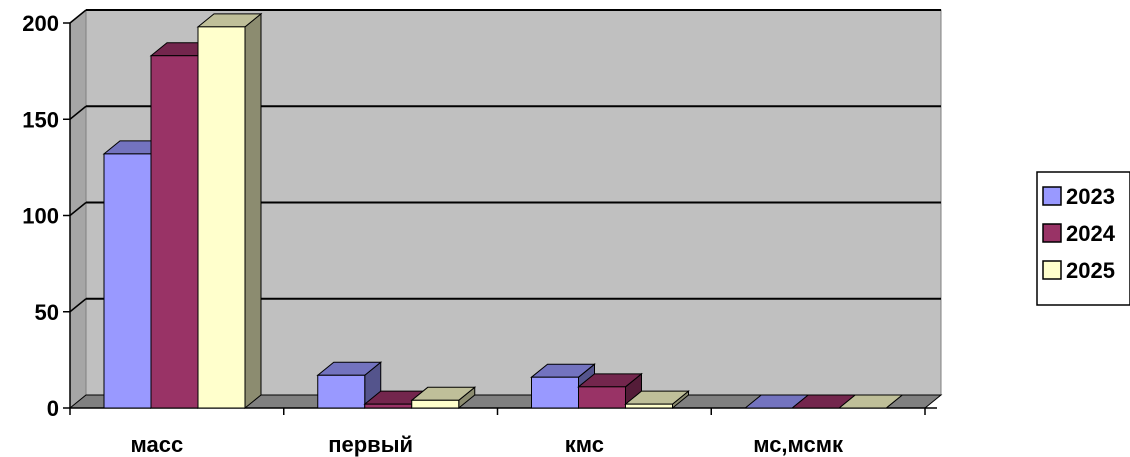 The width and height of the screenshot is (1130, 457). I want to click on x-category-label: кмс, so click(584, 444).